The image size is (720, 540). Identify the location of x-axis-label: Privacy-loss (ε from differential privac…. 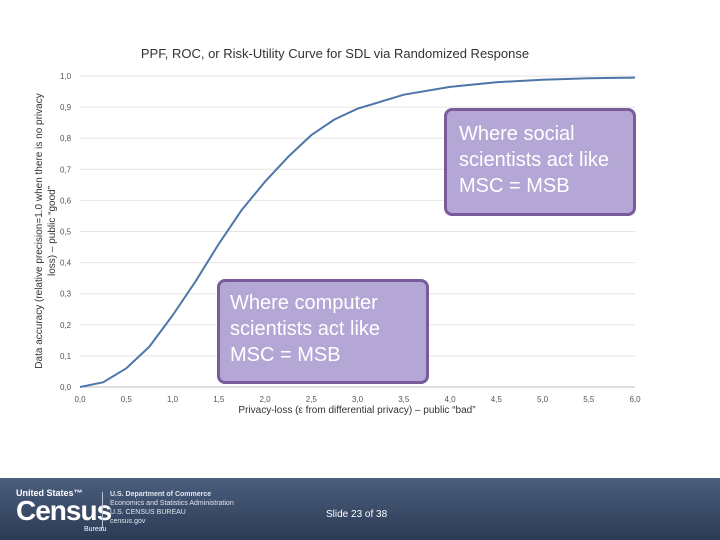
(356, 410).